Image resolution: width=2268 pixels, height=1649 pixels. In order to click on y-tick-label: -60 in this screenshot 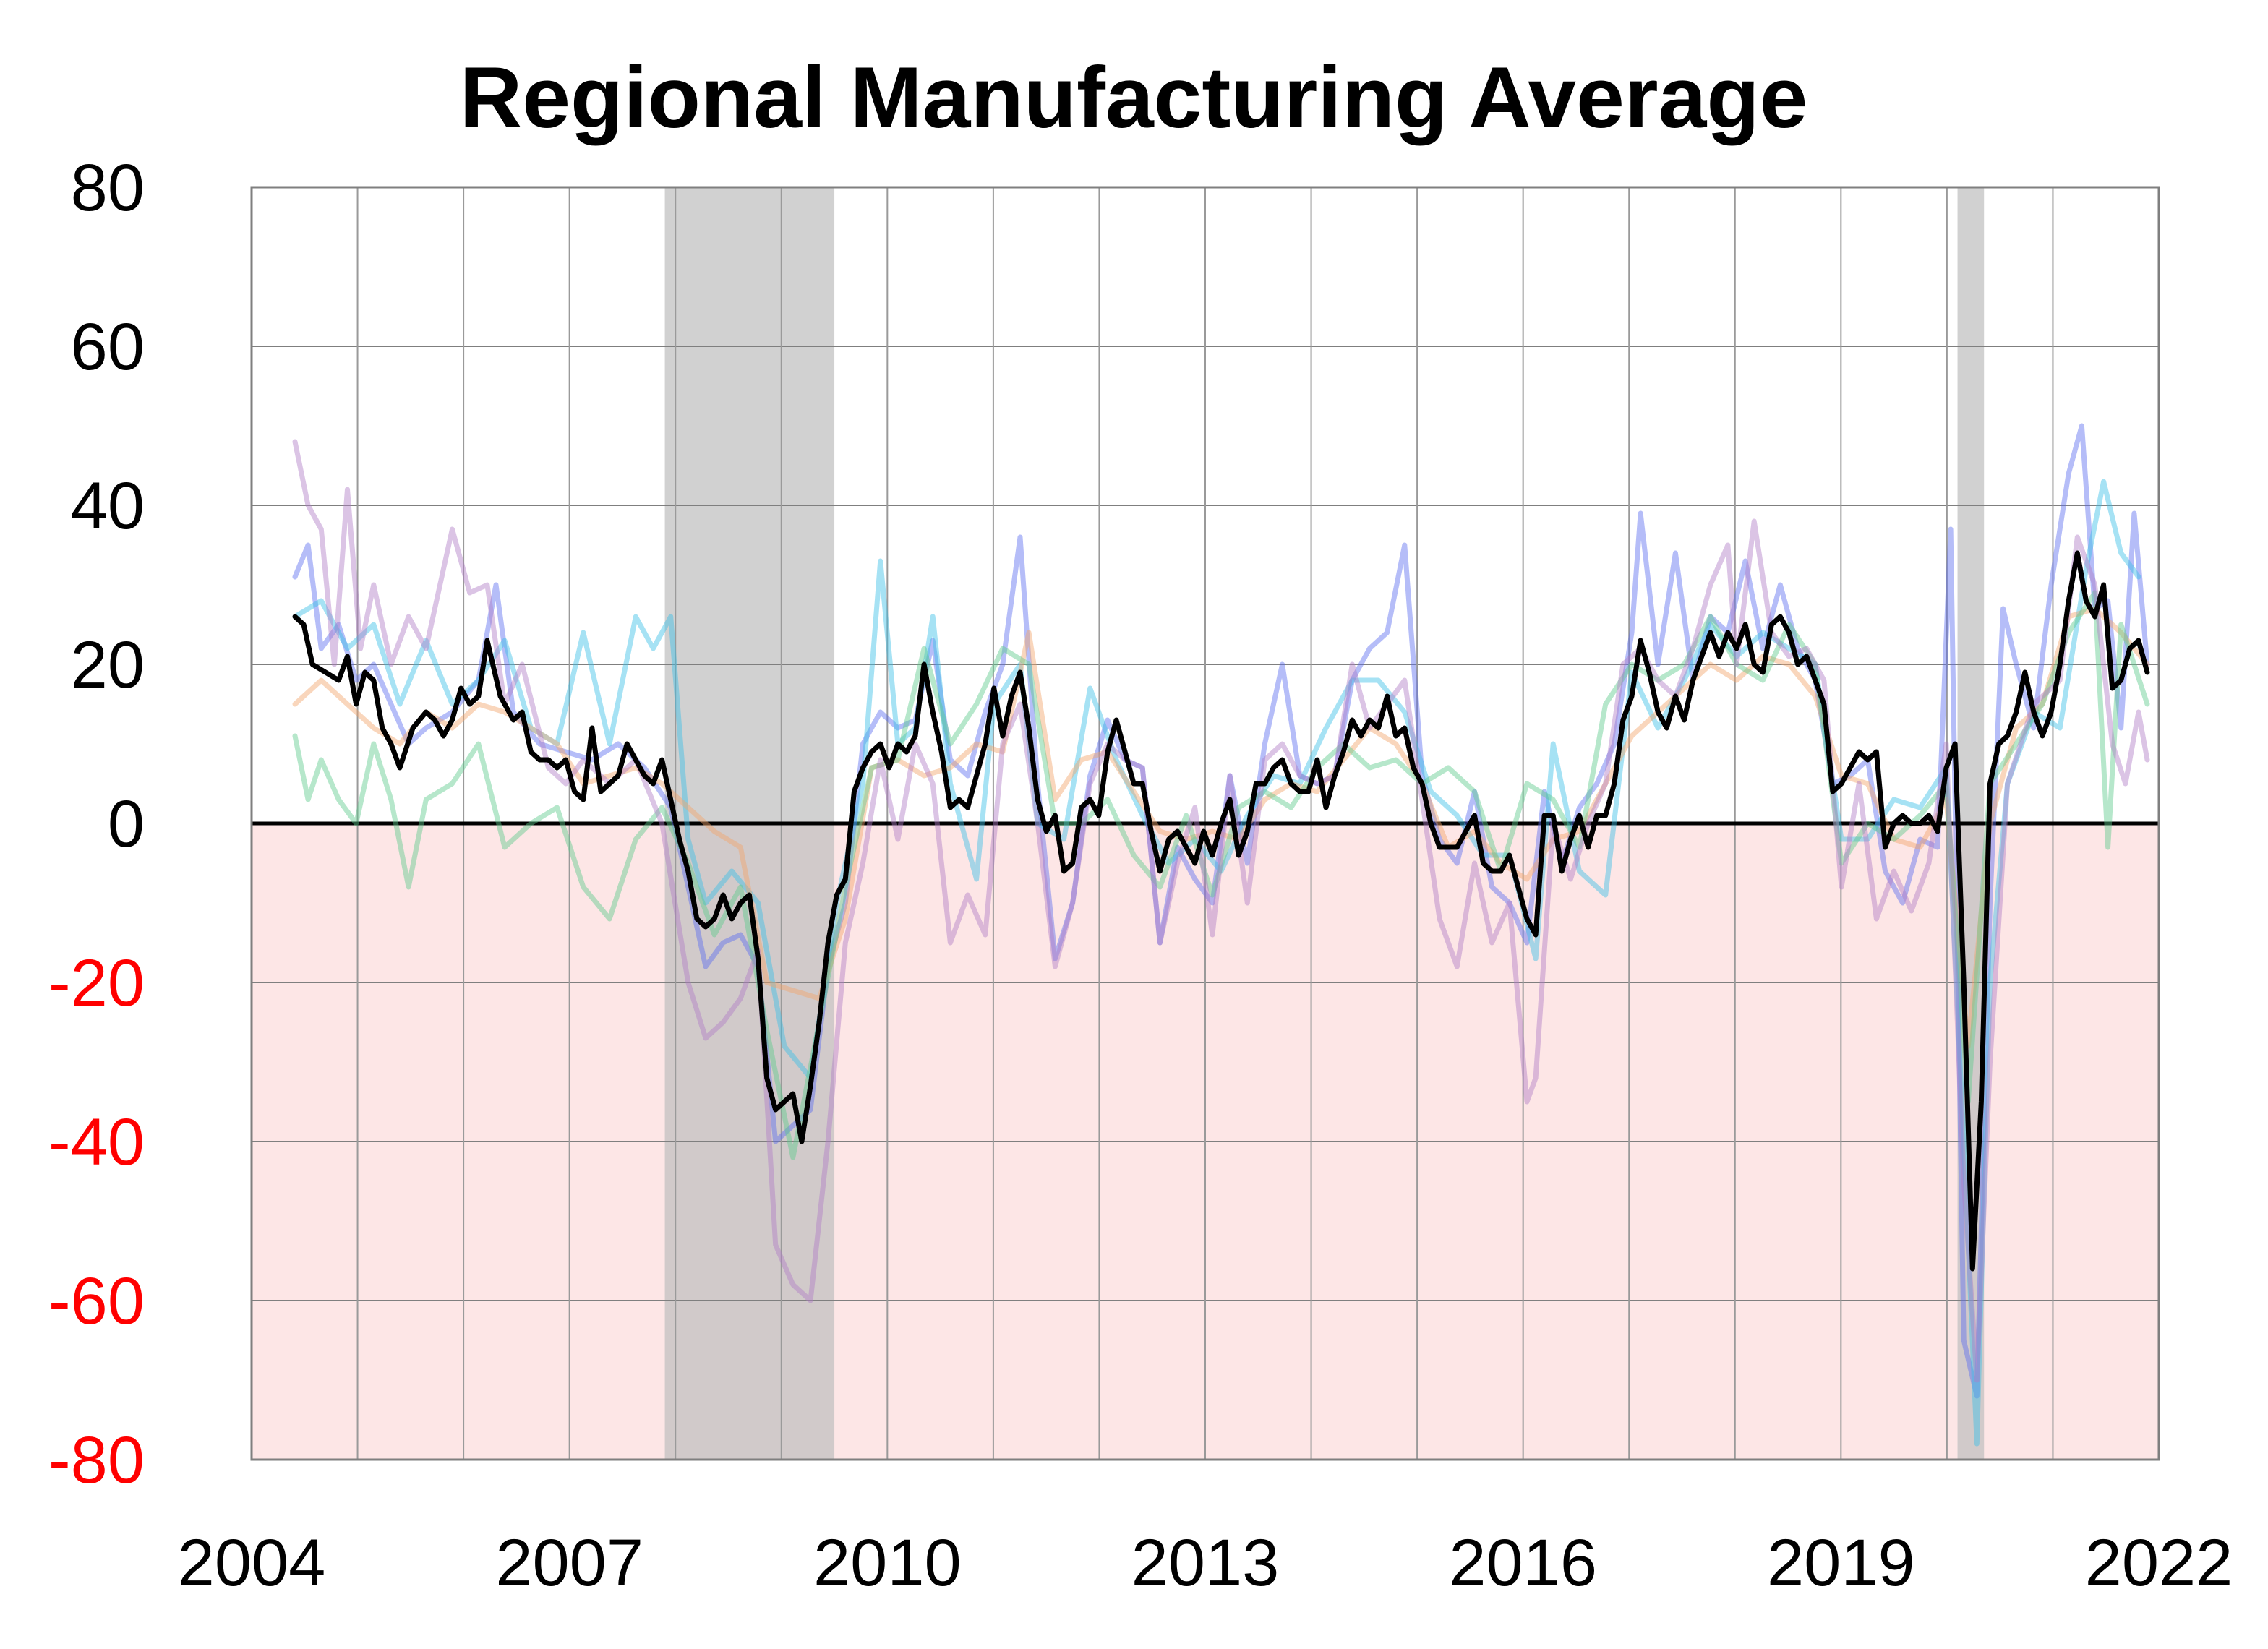, I will do `click(96, 1301)`.